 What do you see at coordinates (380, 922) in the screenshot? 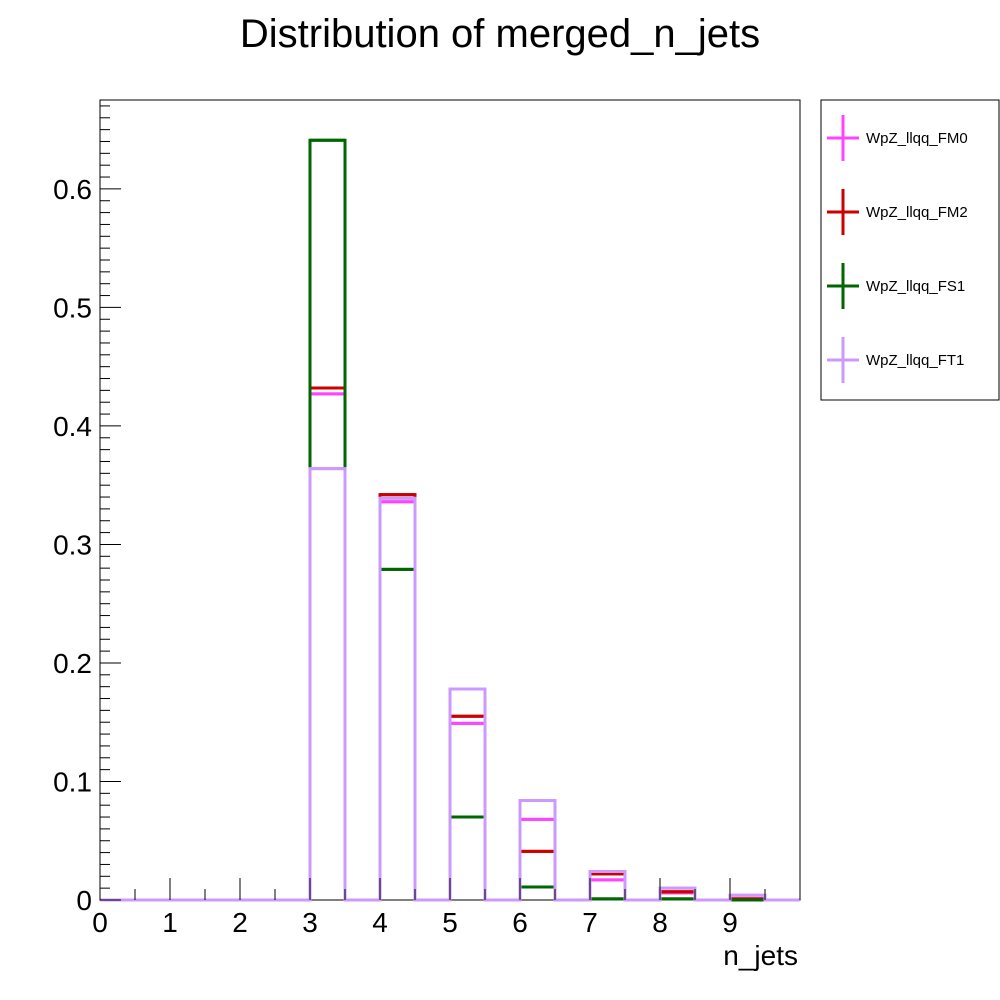
I see `x-tick-label: 4` at bounding box center [380, 922].